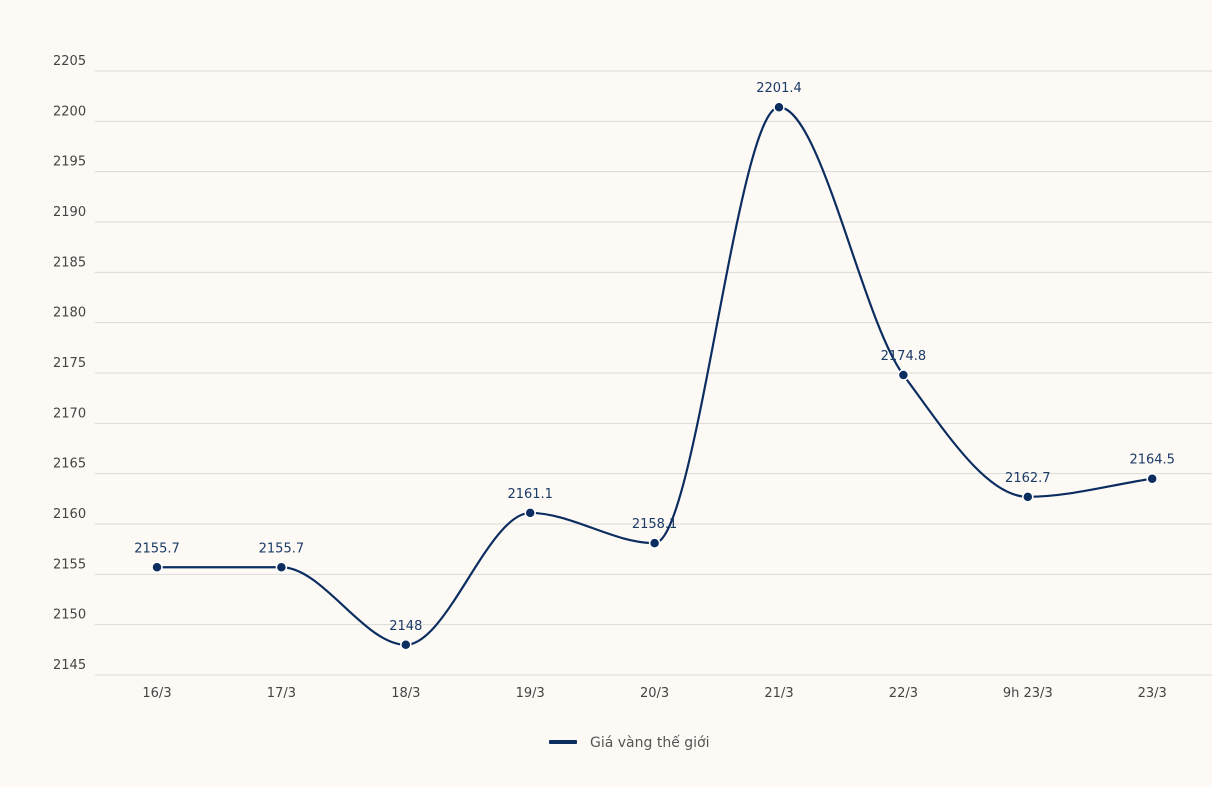  What do you see at coordinates (563, 742) in the screenshot?
I see `legend-swatch` at bounding box center [563, 742].